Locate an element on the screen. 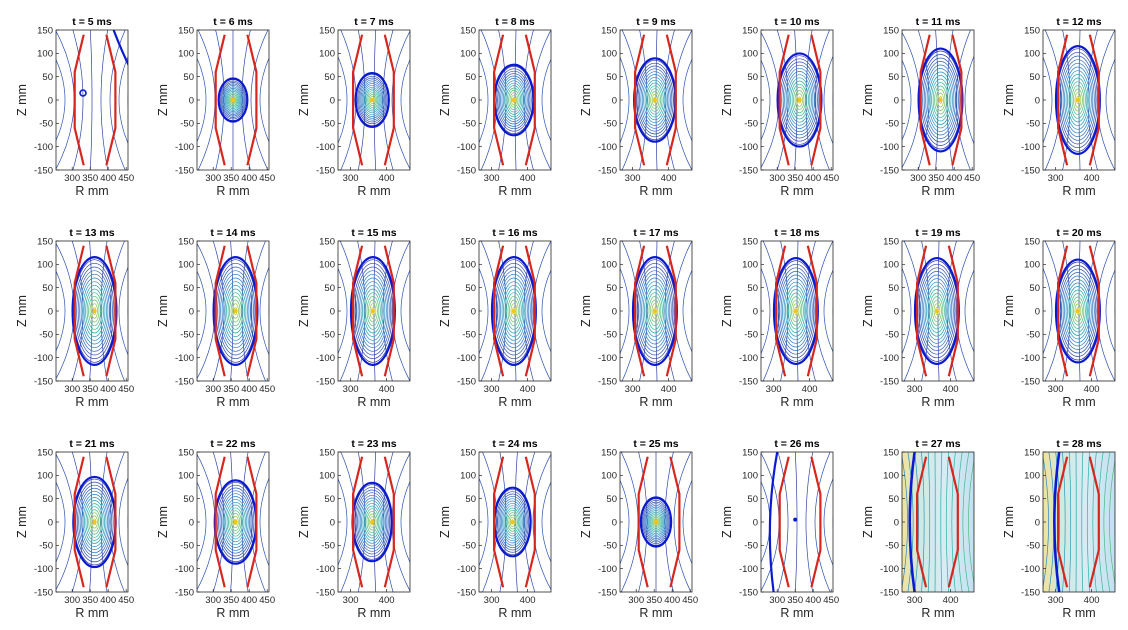  panel-title: t = 15 ms is located at coordinates (373, 233).